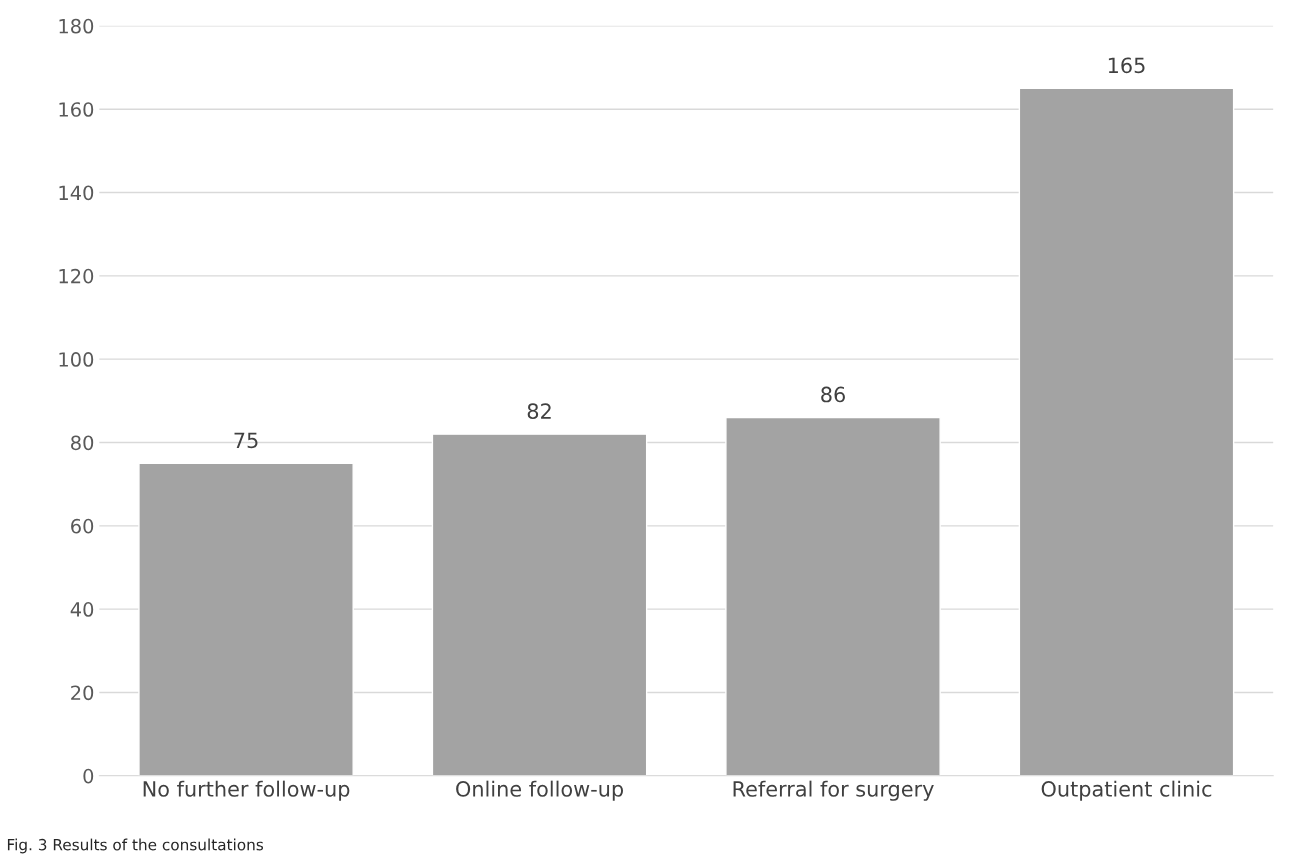  I want to click on x-tick-label: Online follow-up, so click(540, 790).